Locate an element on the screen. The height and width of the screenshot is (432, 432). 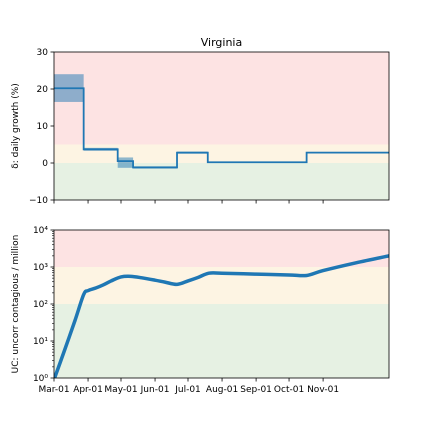
bottom-x-tick-label: Oct-01 is located at coordinates (289, 390).